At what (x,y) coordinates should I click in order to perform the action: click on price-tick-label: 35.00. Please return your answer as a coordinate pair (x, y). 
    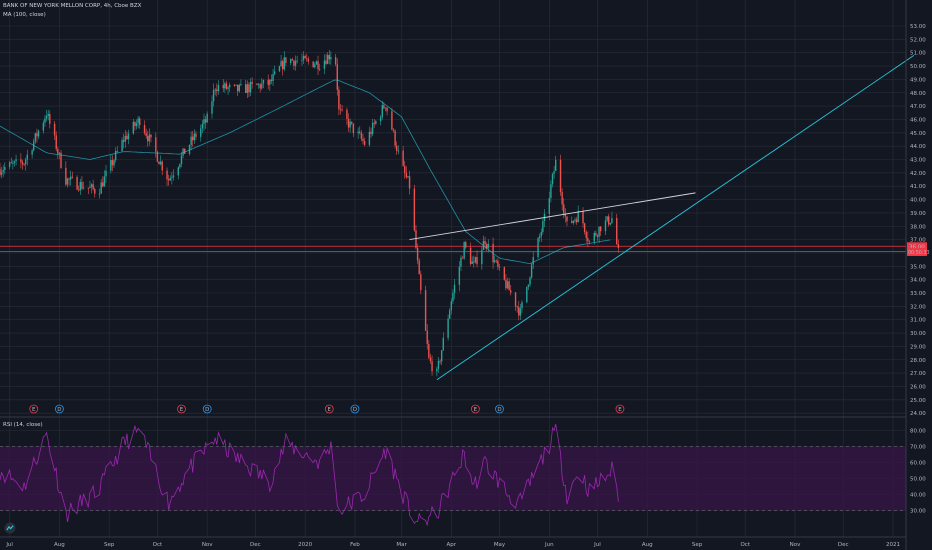
    Looking at the image, I should click on (918, 267).